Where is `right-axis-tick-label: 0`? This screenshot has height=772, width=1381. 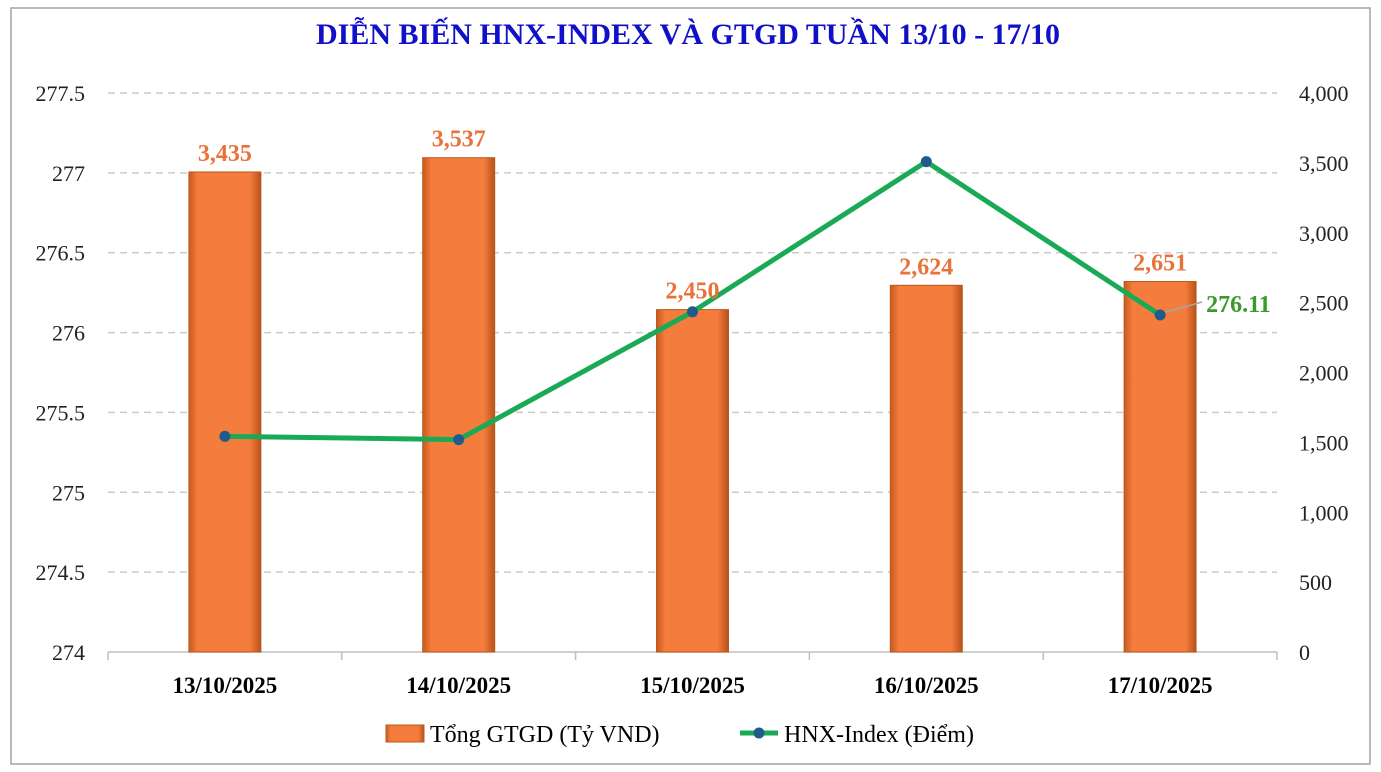
right-axis-tick-label: 0 is located at coordinates (1304, 652).